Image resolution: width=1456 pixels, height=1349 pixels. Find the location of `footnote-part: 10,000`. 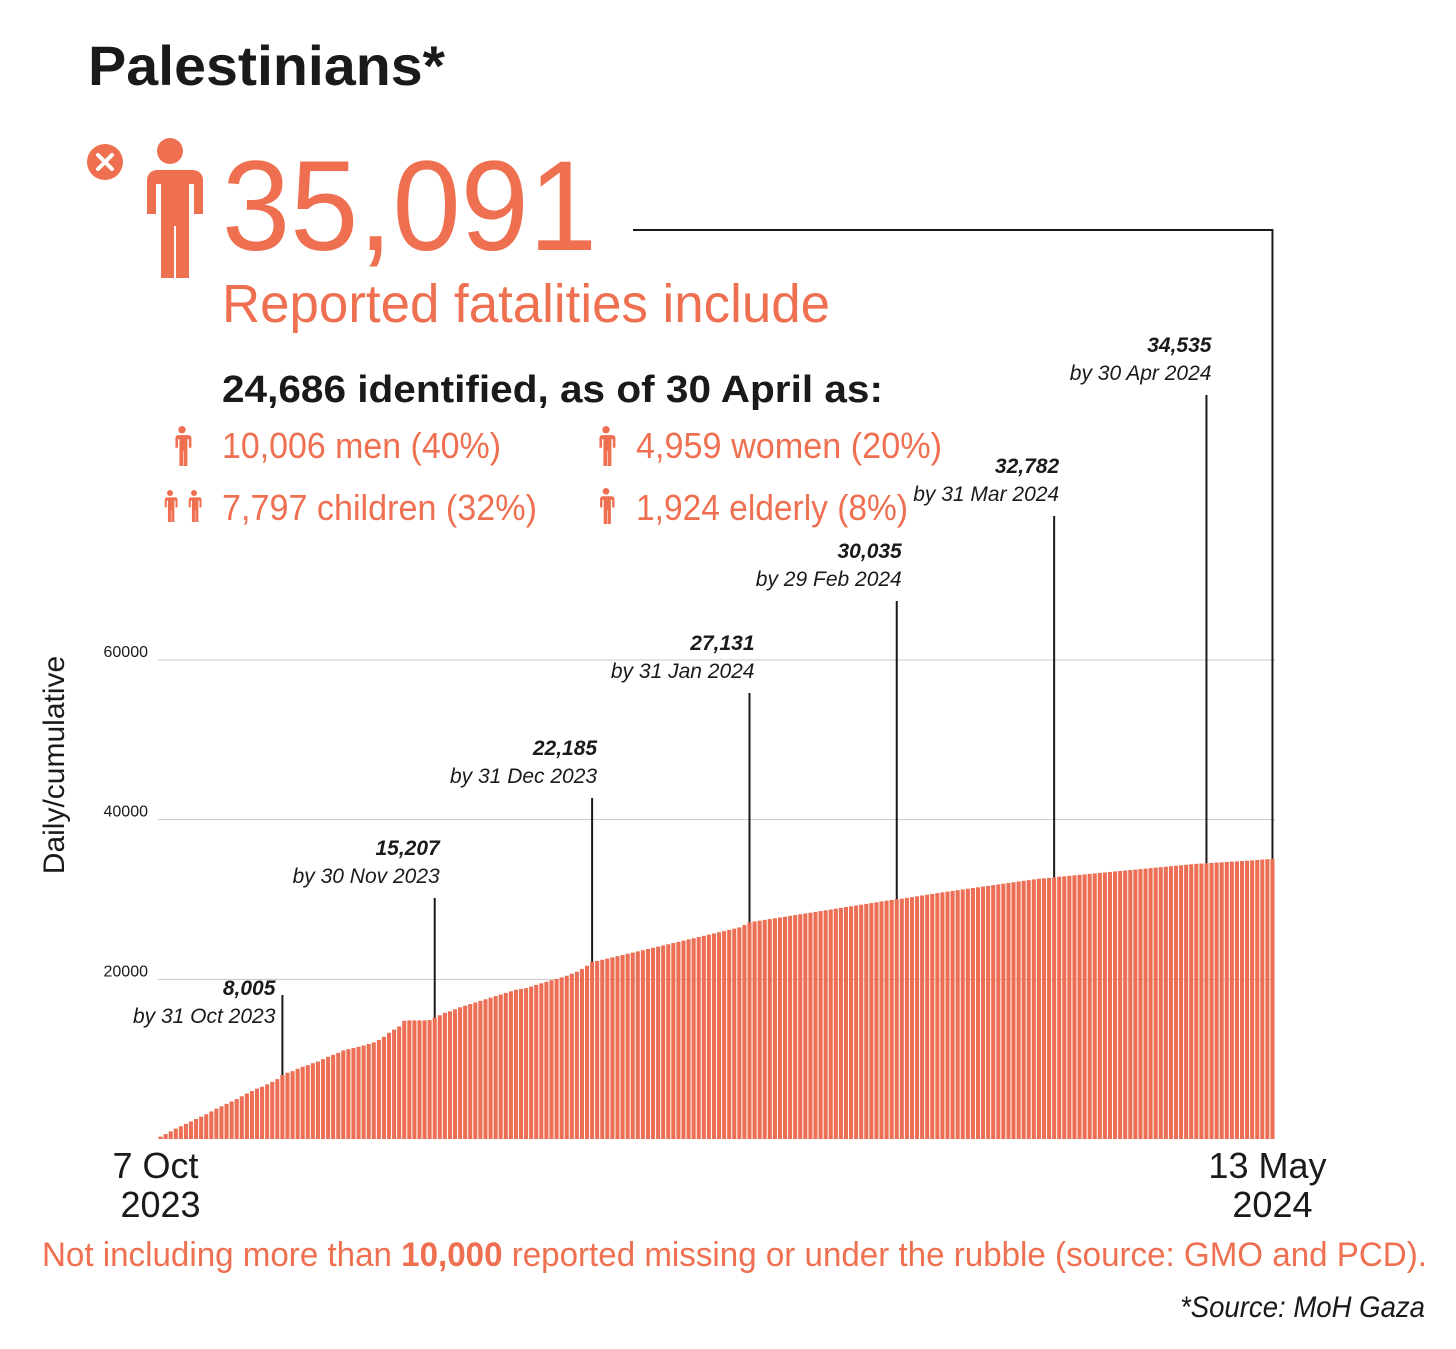

footnote-part: 10,000 is located at coordinates (451, 1255).